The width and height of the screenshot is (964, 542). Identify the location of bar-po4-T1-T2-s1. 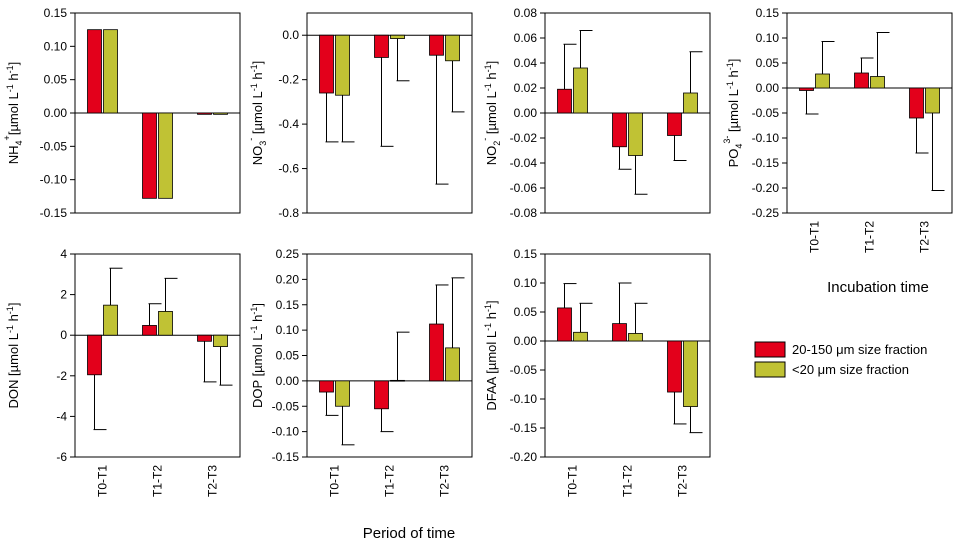
(861, 80).